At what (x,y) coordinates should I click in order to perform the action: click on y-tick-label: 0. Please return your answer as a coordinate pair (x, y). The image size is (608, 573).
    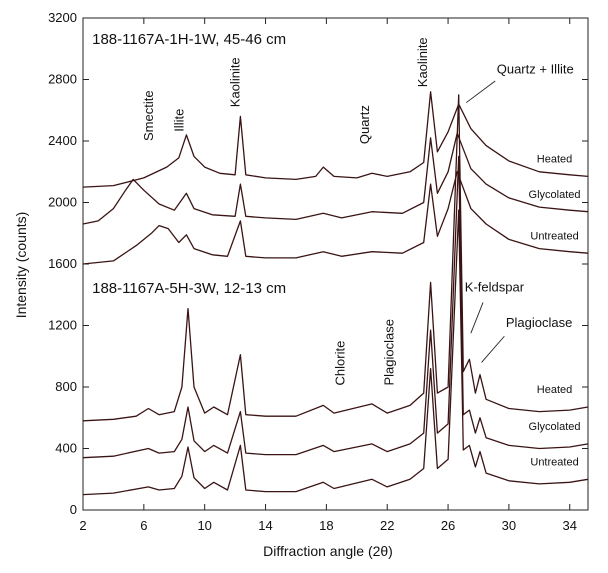
    Looking at the image, I should click on (73, 509).